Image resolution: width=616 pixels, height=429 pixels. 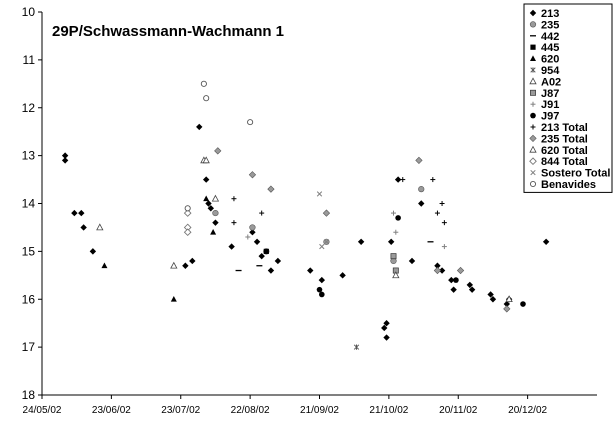 What do you see at coordinates (544, 117) in the screenshot?
I see `legend-item: J97` at bounding box center [544, 117].